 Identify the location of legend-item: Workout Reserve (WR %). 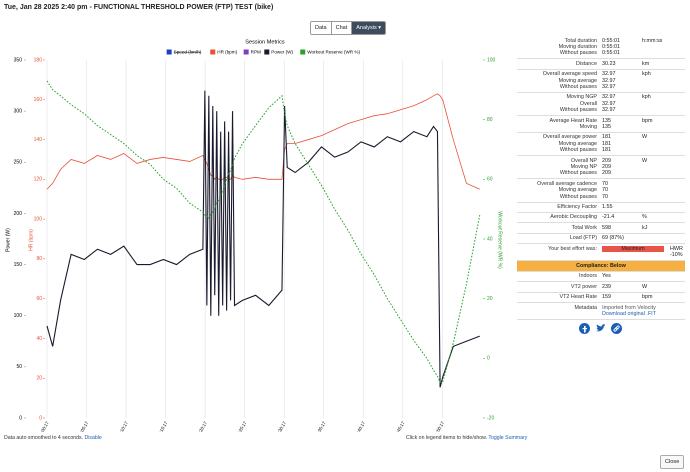
(330, 52).